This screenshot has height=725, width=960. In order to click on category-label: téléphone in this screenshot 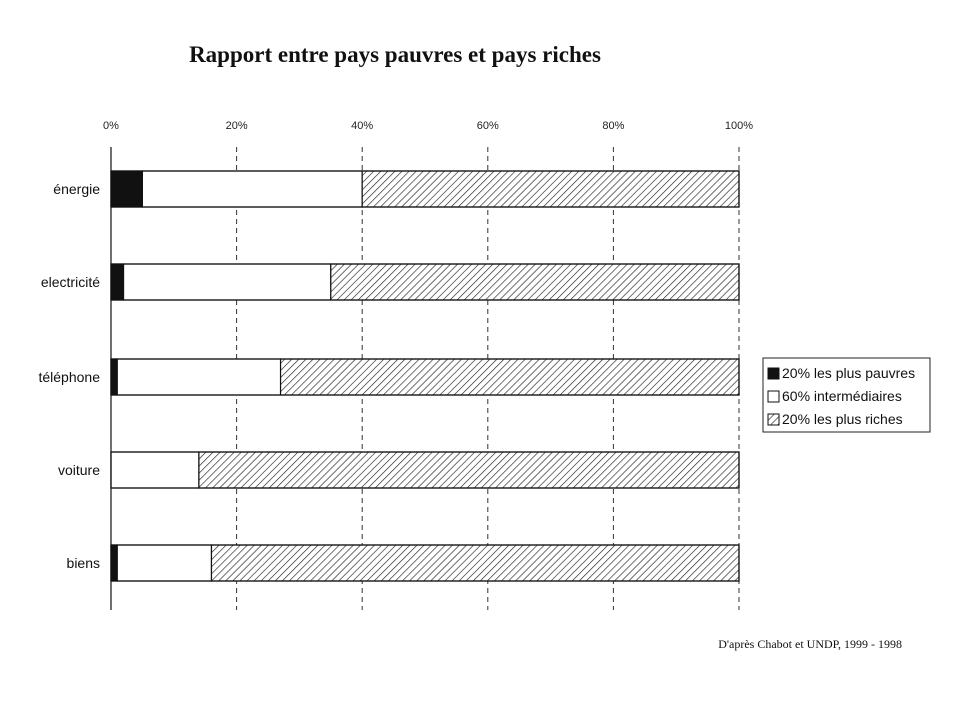, I will do `click(69, 377)`.